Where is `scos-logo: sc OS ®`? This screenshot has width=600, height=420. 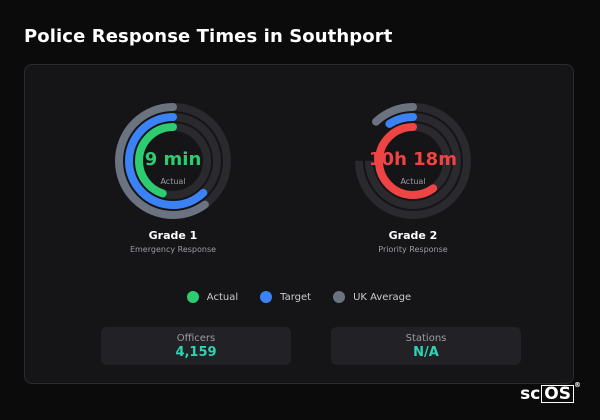
scos-logo: sc OS ® is located at coordinates (550, 392).